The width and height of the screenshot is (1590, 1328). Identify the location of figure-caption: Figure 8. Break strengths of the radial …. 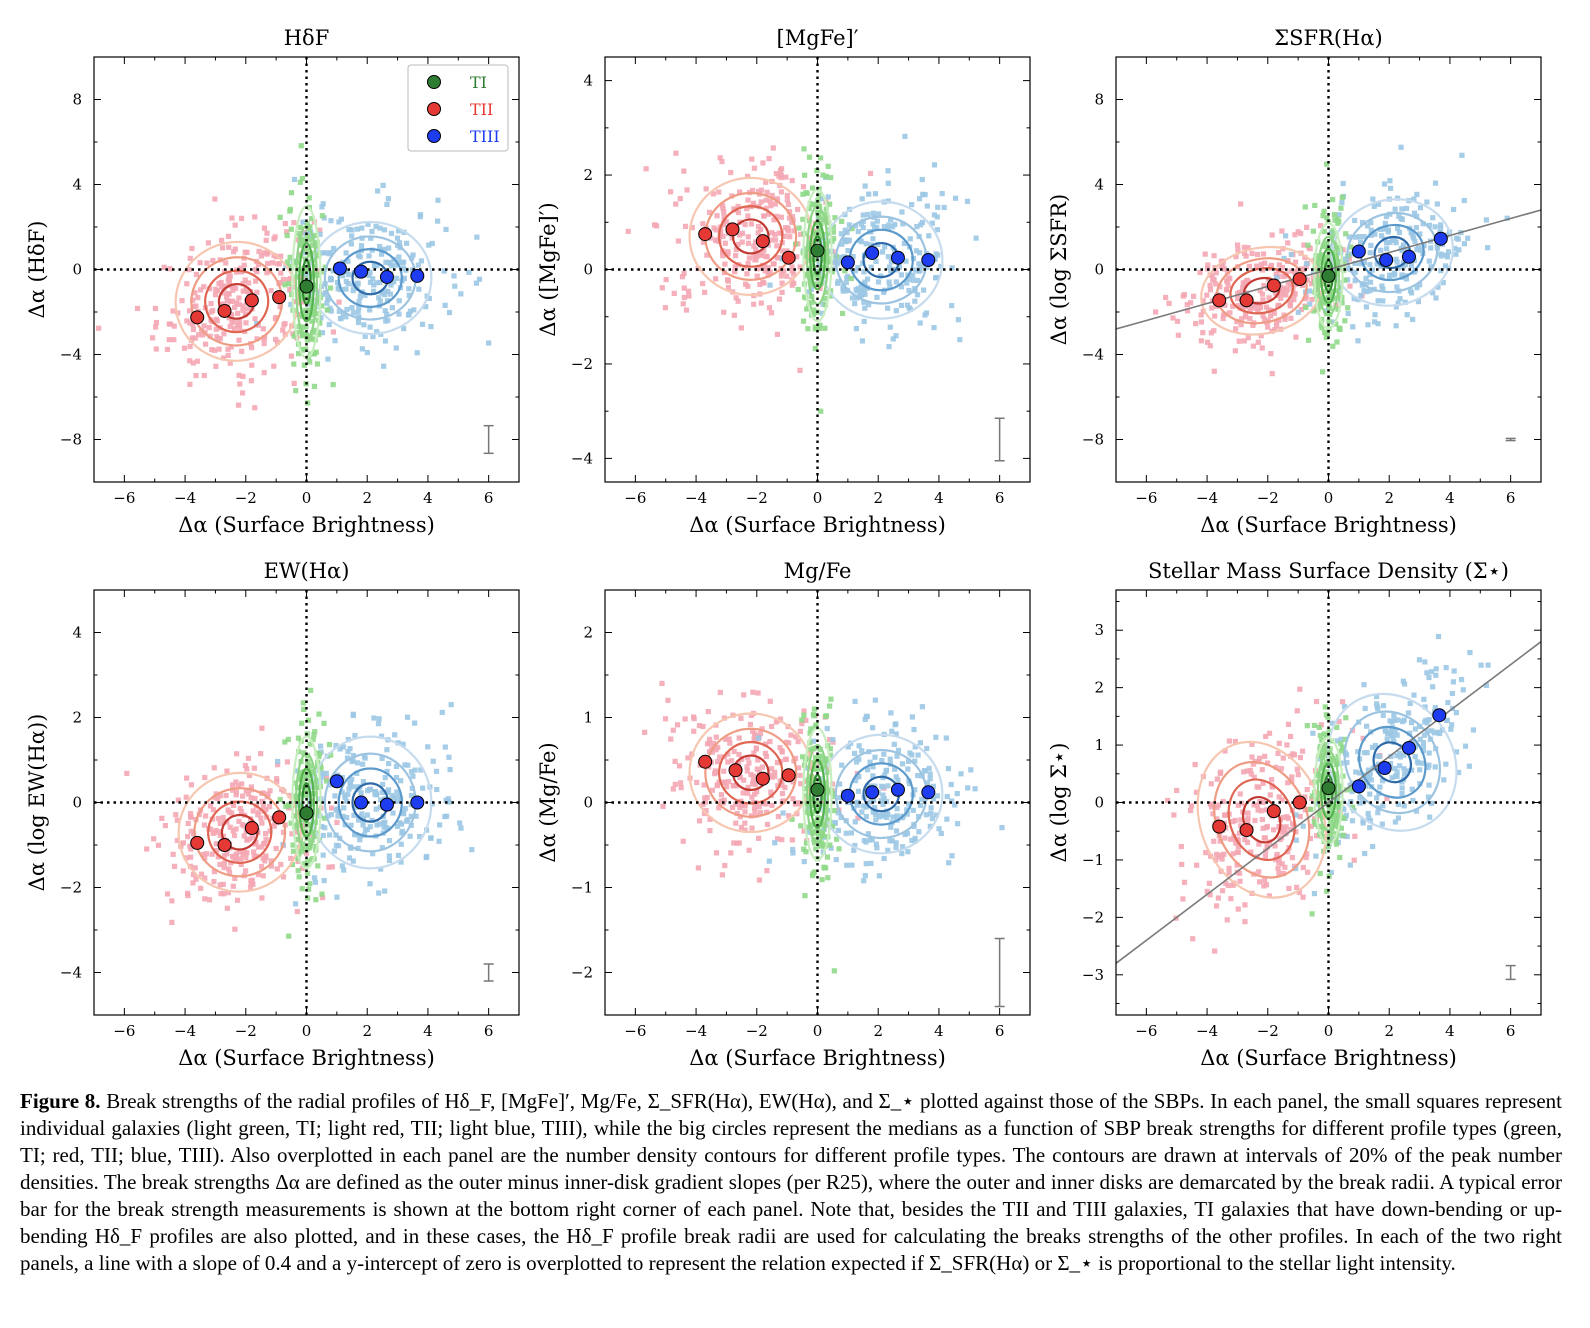
(791, 1182).